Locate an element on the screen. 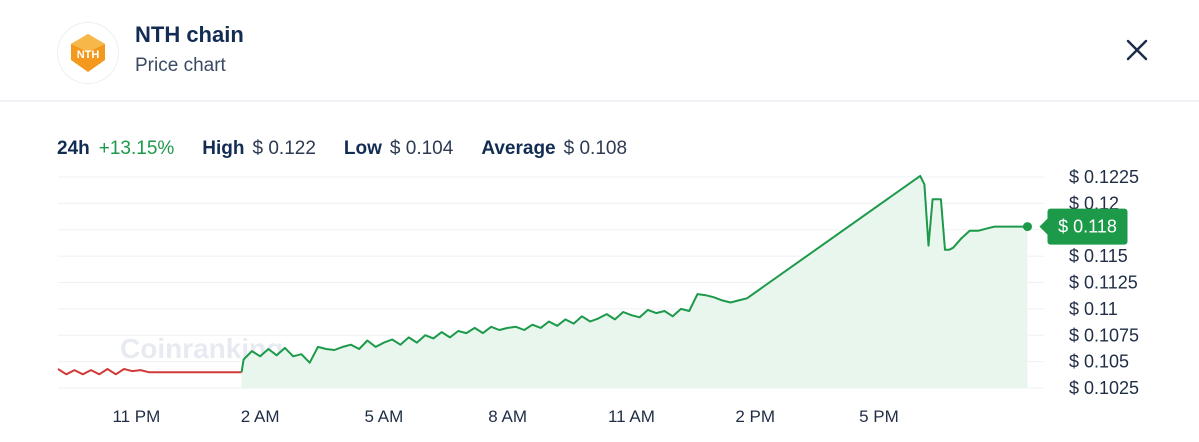 The width and height of the screenshot is (1199, 442). coin-logo: NTH is located at coordinates (88, 53).